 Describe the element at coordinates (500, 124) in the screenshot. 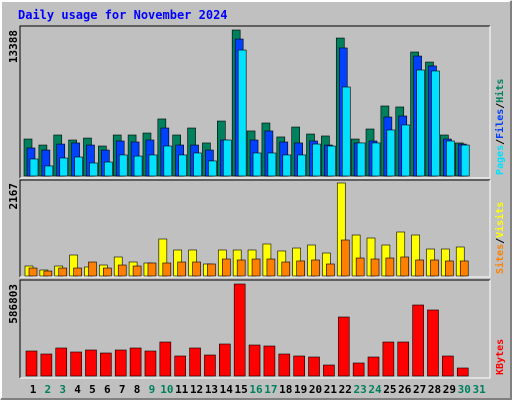

I see `legend-label: Files` at that location.